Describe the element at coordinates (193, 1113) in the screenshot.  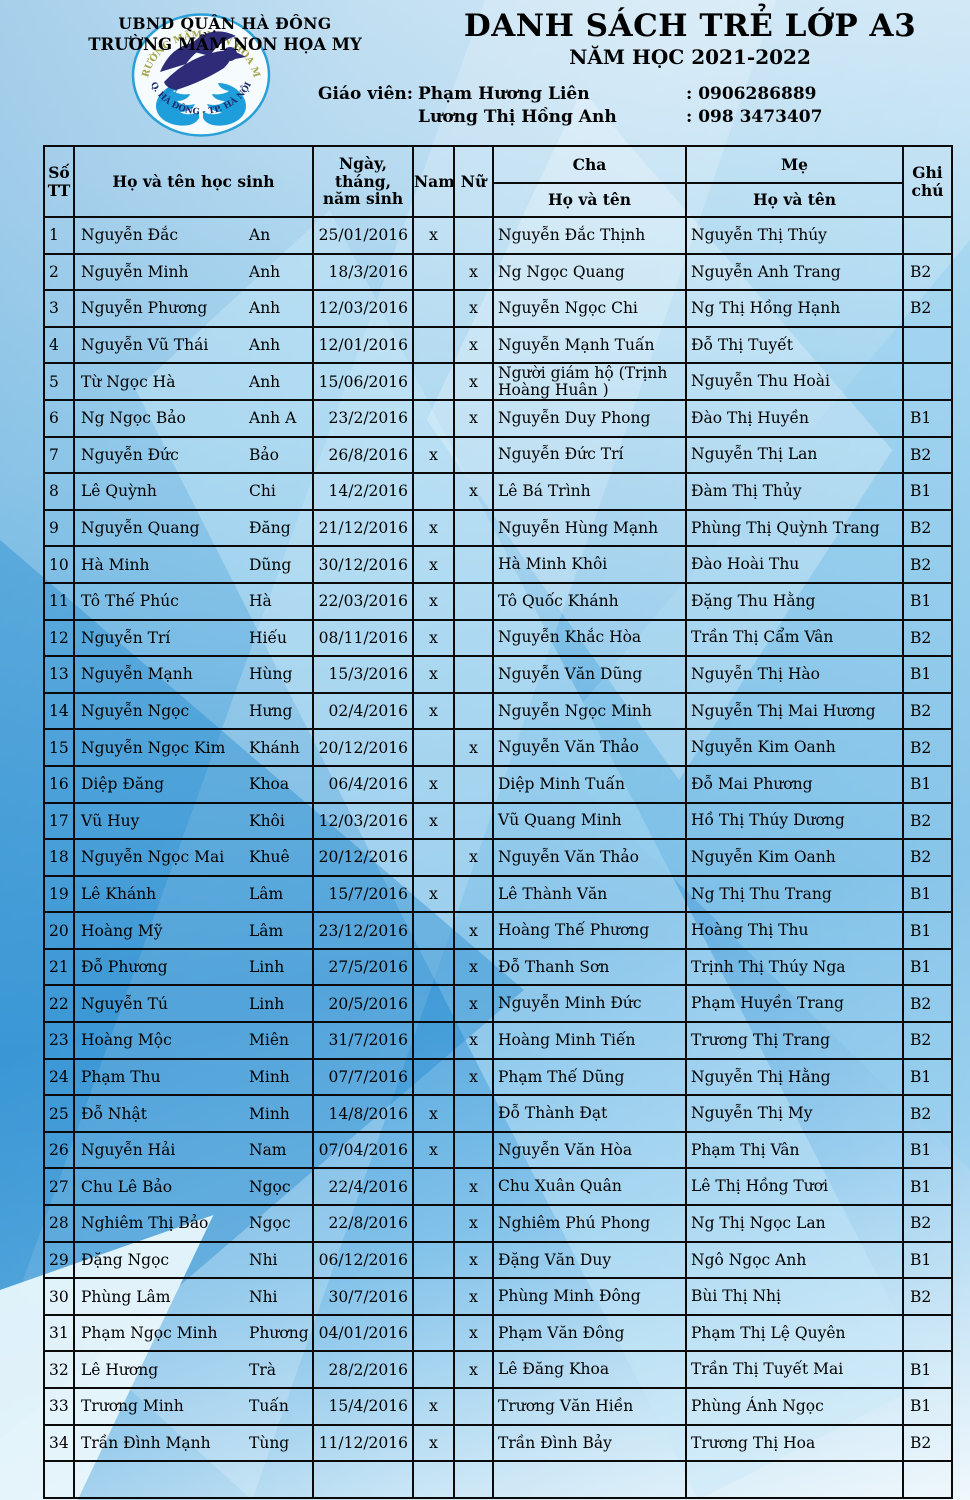
I see `cell-student-name: Đỗ Nhật Minh` at that location.